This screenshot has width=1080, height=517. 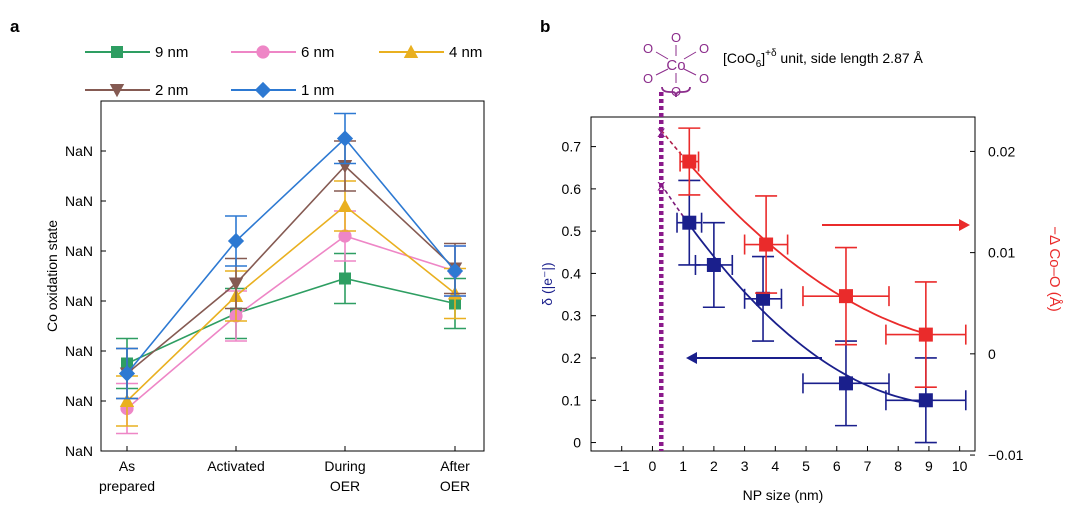 I want to click on x-tick-label: As prepared, so click(x=127, y=476).